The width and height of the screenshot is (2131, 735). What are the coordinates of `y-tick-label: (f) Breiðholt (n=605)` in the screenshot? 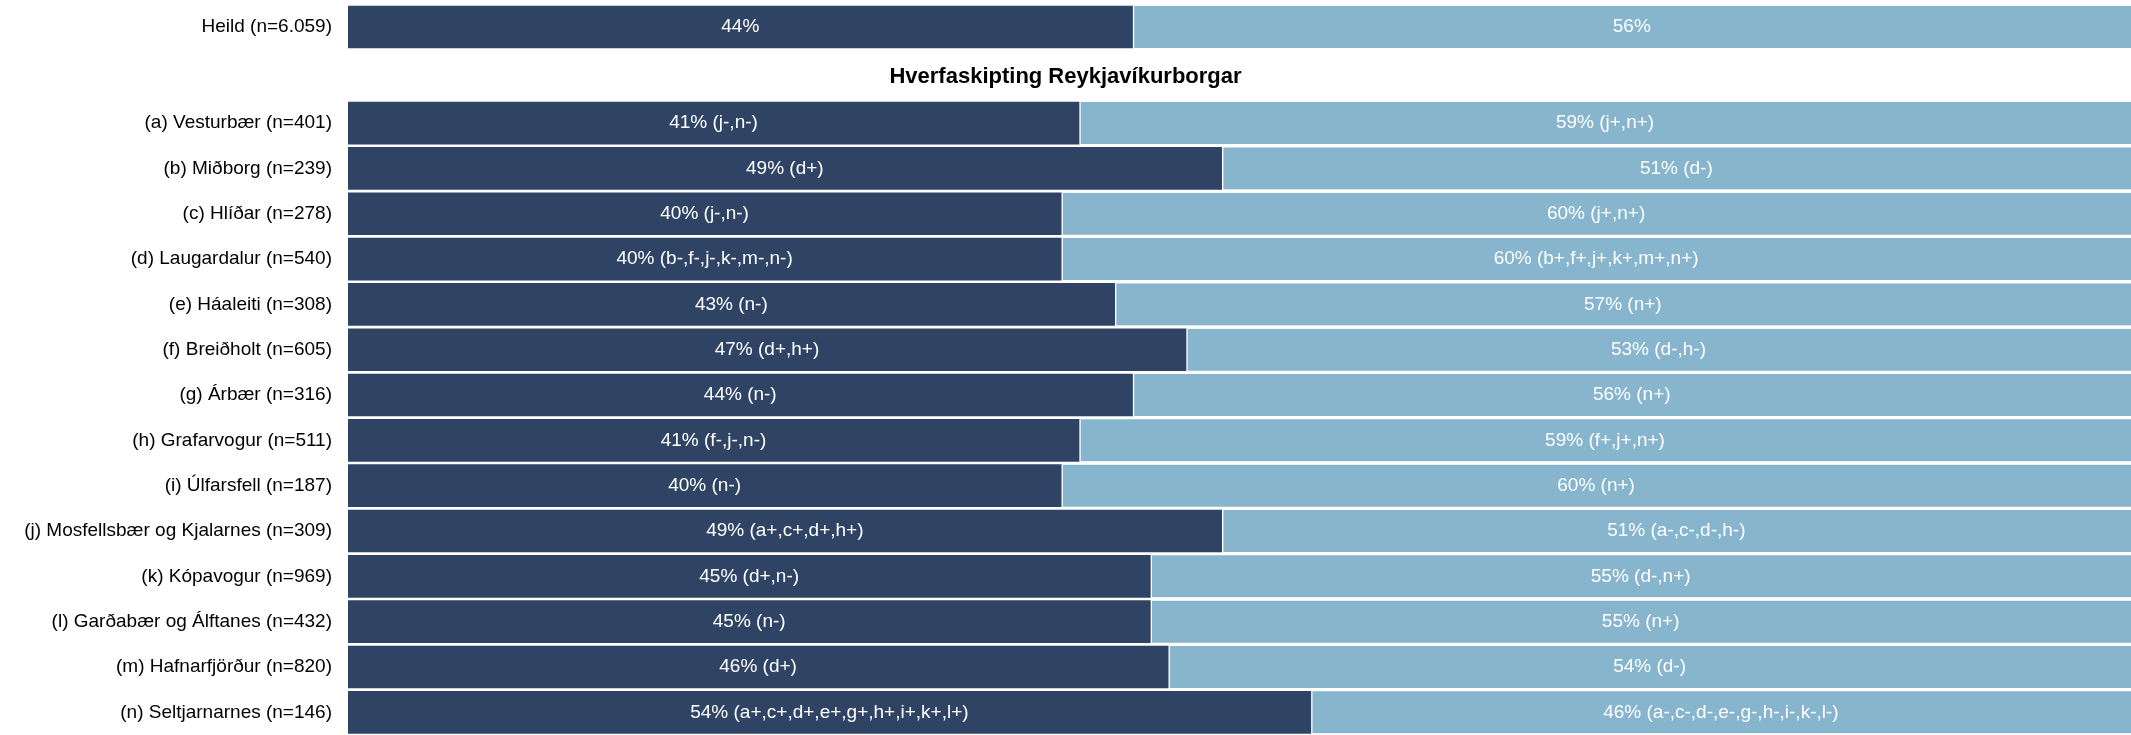 It's located at (247, 348).